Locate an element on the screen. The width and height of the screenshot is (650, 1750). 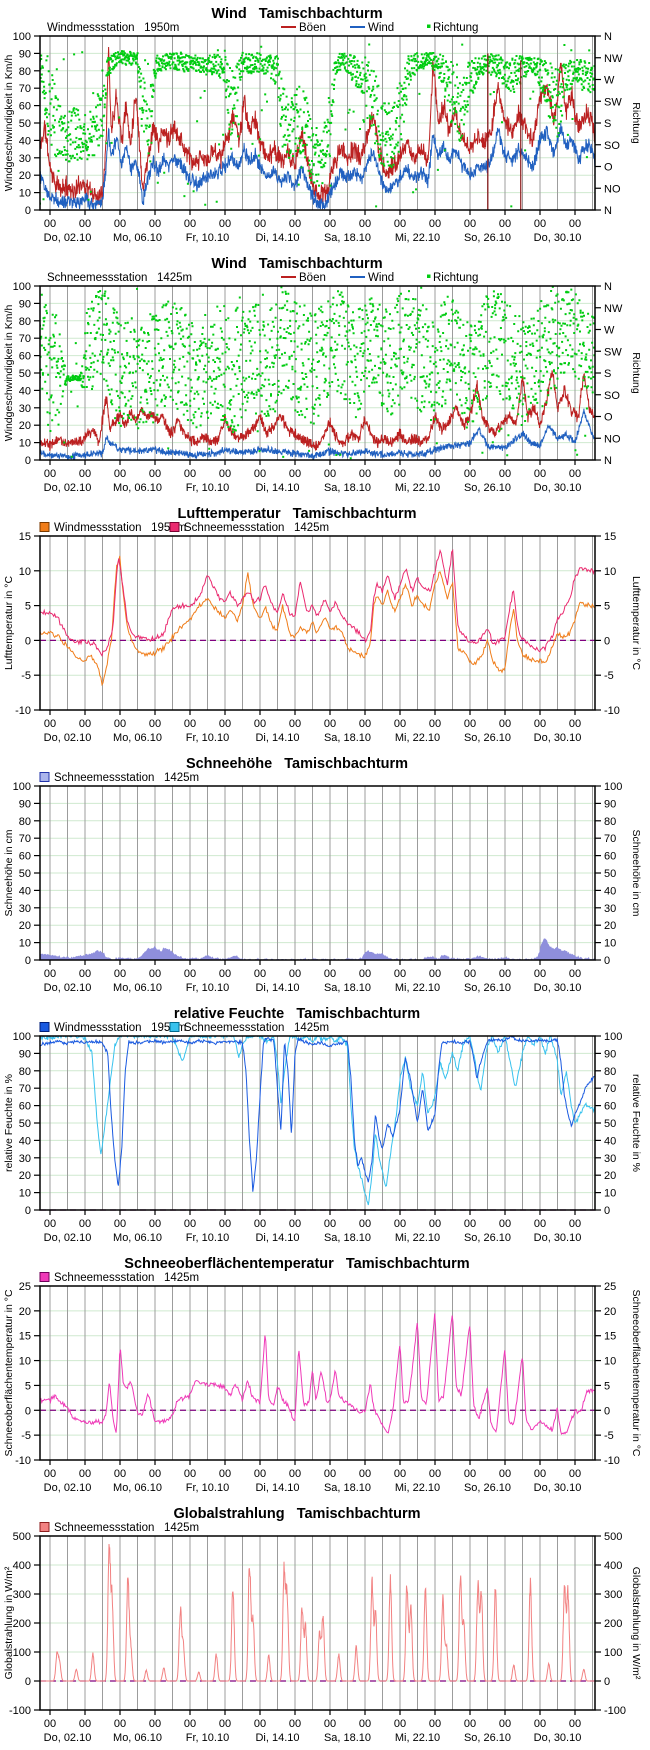
y-axis-right: 0 10 20 30 40 50 60 70 80 90 100 is located at coordinates (608, 1124).